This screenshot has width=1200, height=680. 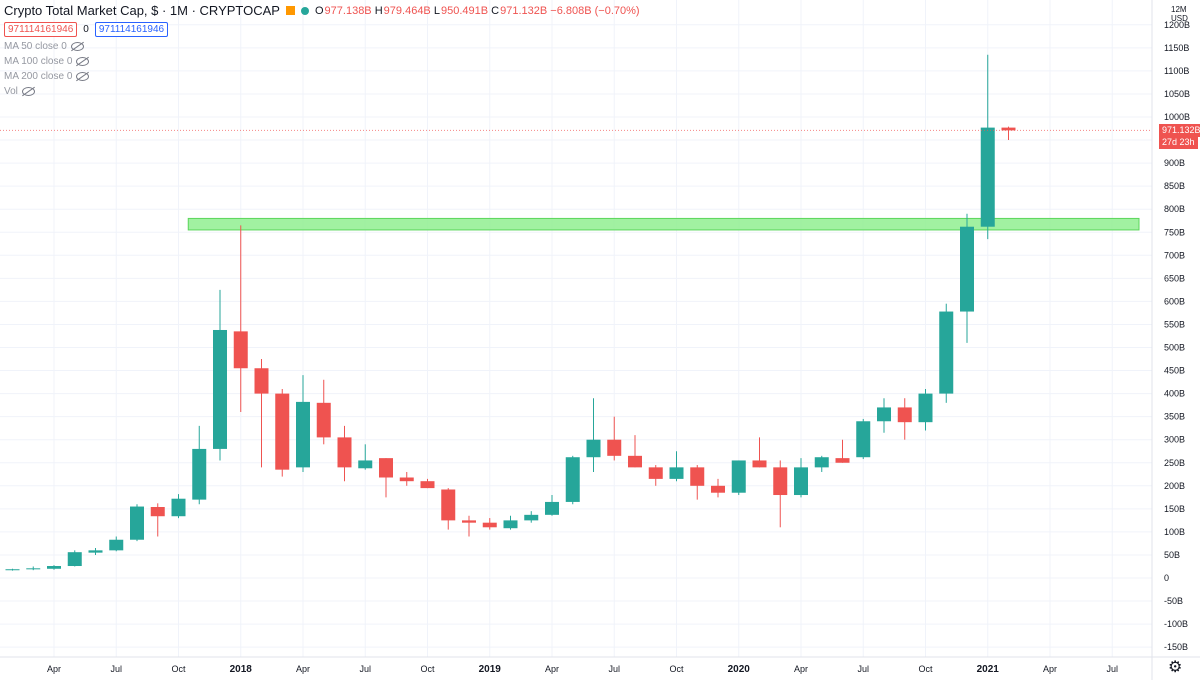 I want to click on resistance-zone, so click(x=663, y=224).